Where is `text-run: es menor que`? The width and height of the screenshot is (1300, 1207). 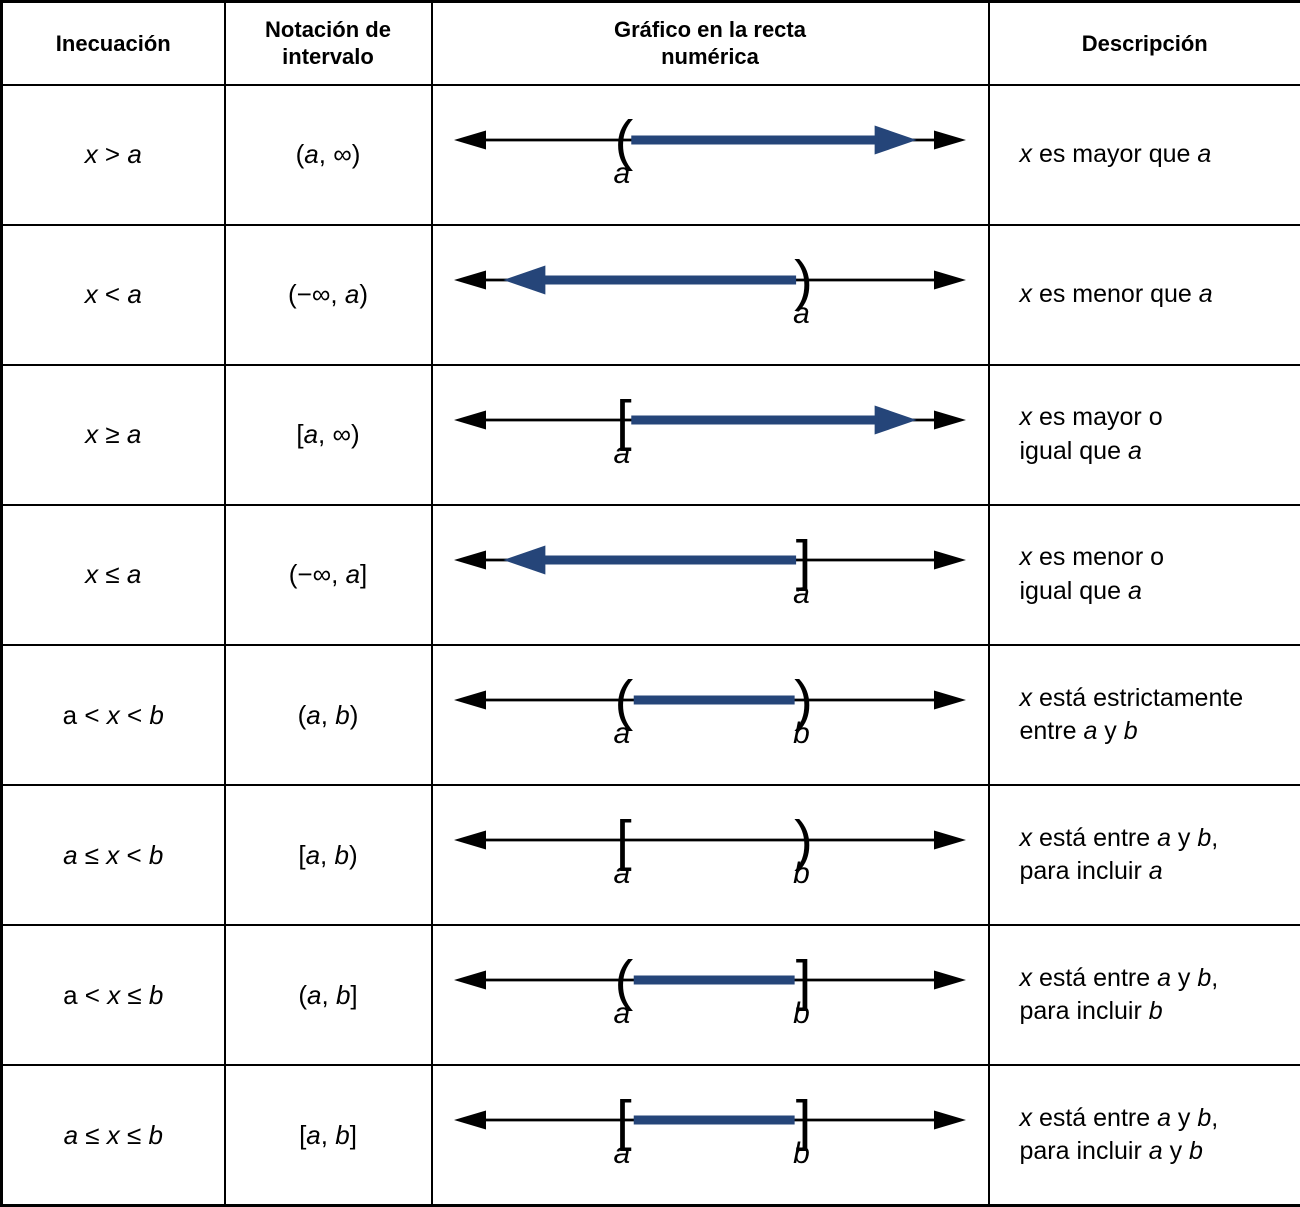 text-run: es menor que is located at coordinates (1115, 293).